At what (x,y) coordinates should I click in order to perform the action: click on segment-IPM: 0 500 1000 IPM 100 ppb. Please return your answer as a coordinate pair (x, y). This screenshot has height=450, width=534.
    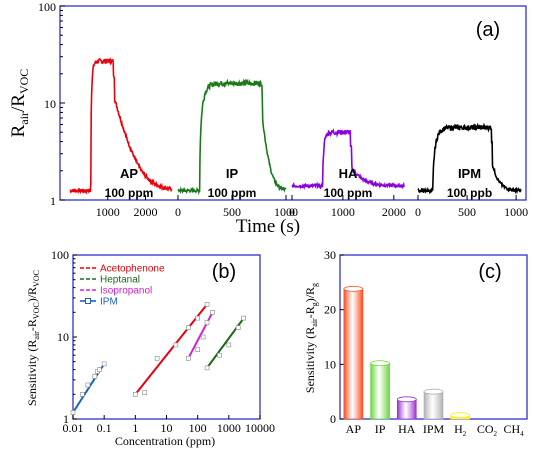
    Looking at the image, I should click on (471, 170).